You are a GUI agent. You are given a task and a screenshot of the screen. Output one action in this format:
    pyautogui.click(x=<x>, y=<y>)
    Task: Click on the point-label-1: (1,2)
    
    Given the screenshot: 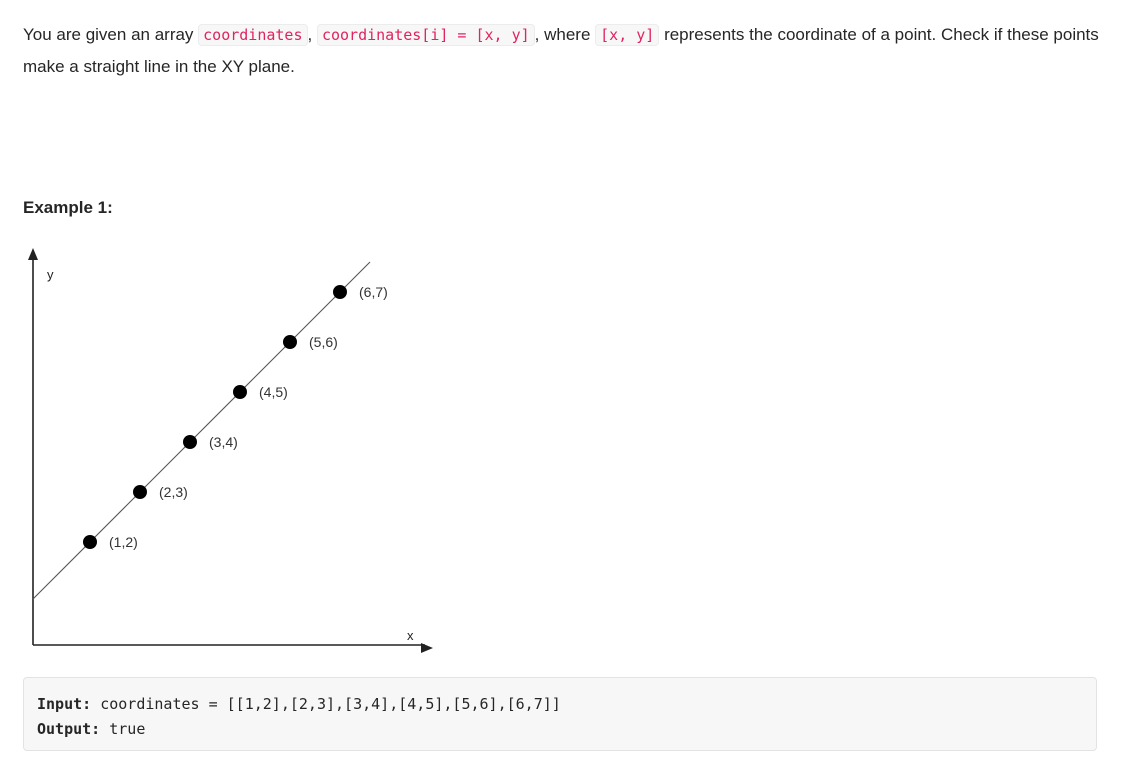 What is the action you would take?
    pyautogui.click(x=123, y=542)
    